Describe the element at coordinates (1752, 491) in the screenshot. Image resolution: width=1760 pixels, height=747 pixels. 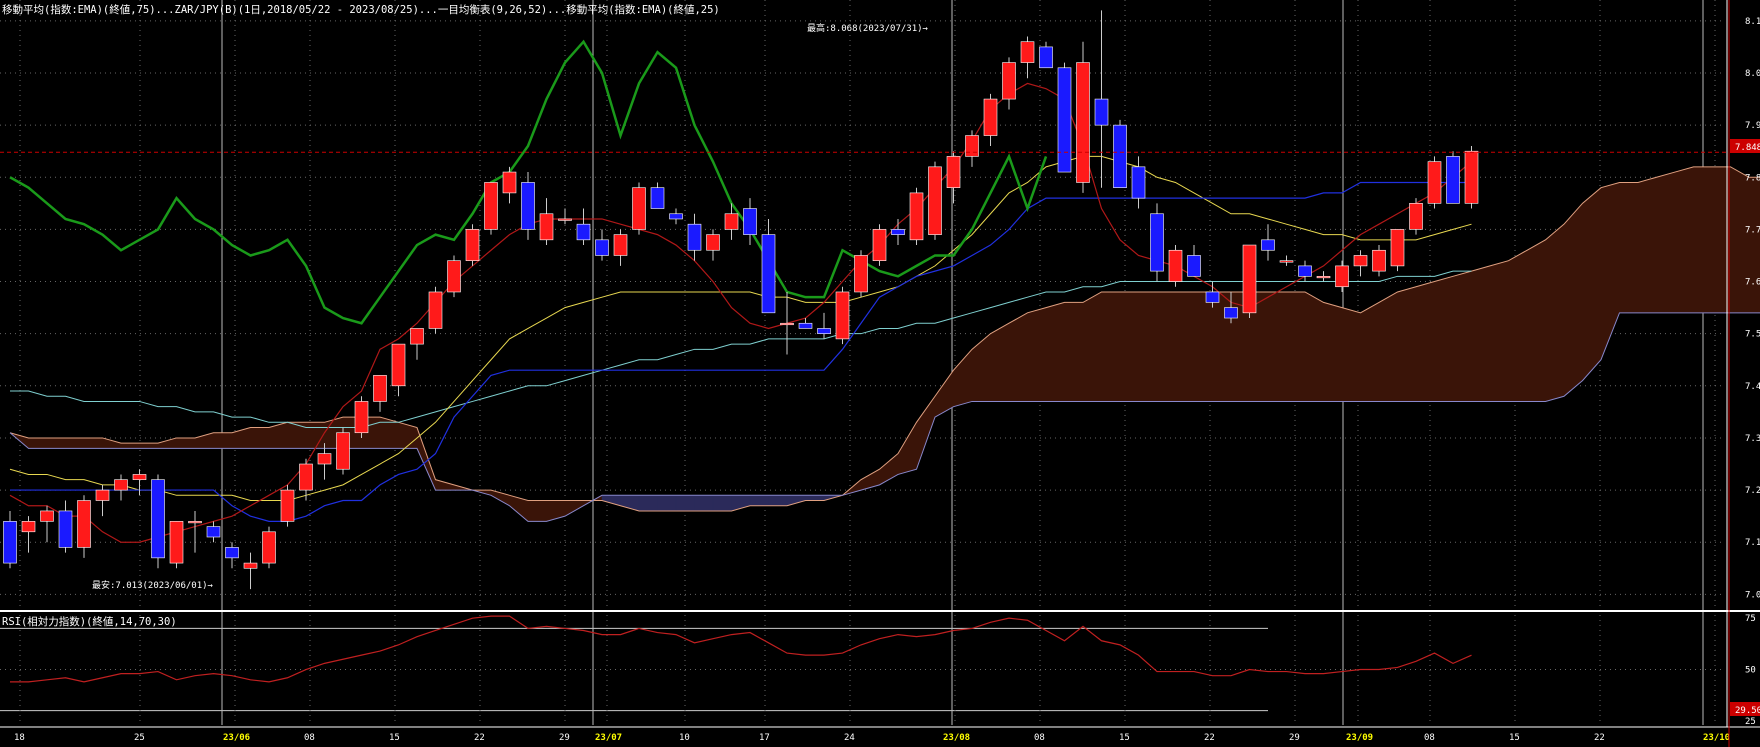
I see `y-tick-label: 7.2` at that location.